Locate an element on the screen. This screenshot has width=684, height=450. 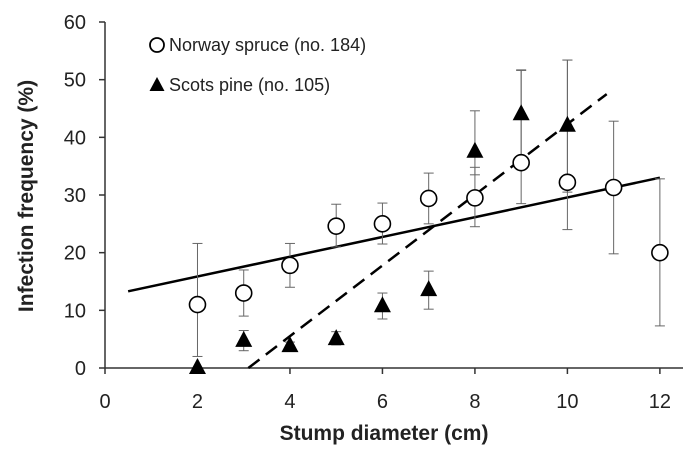
y-tick-label: 0 is located at coordinates (80, 369).